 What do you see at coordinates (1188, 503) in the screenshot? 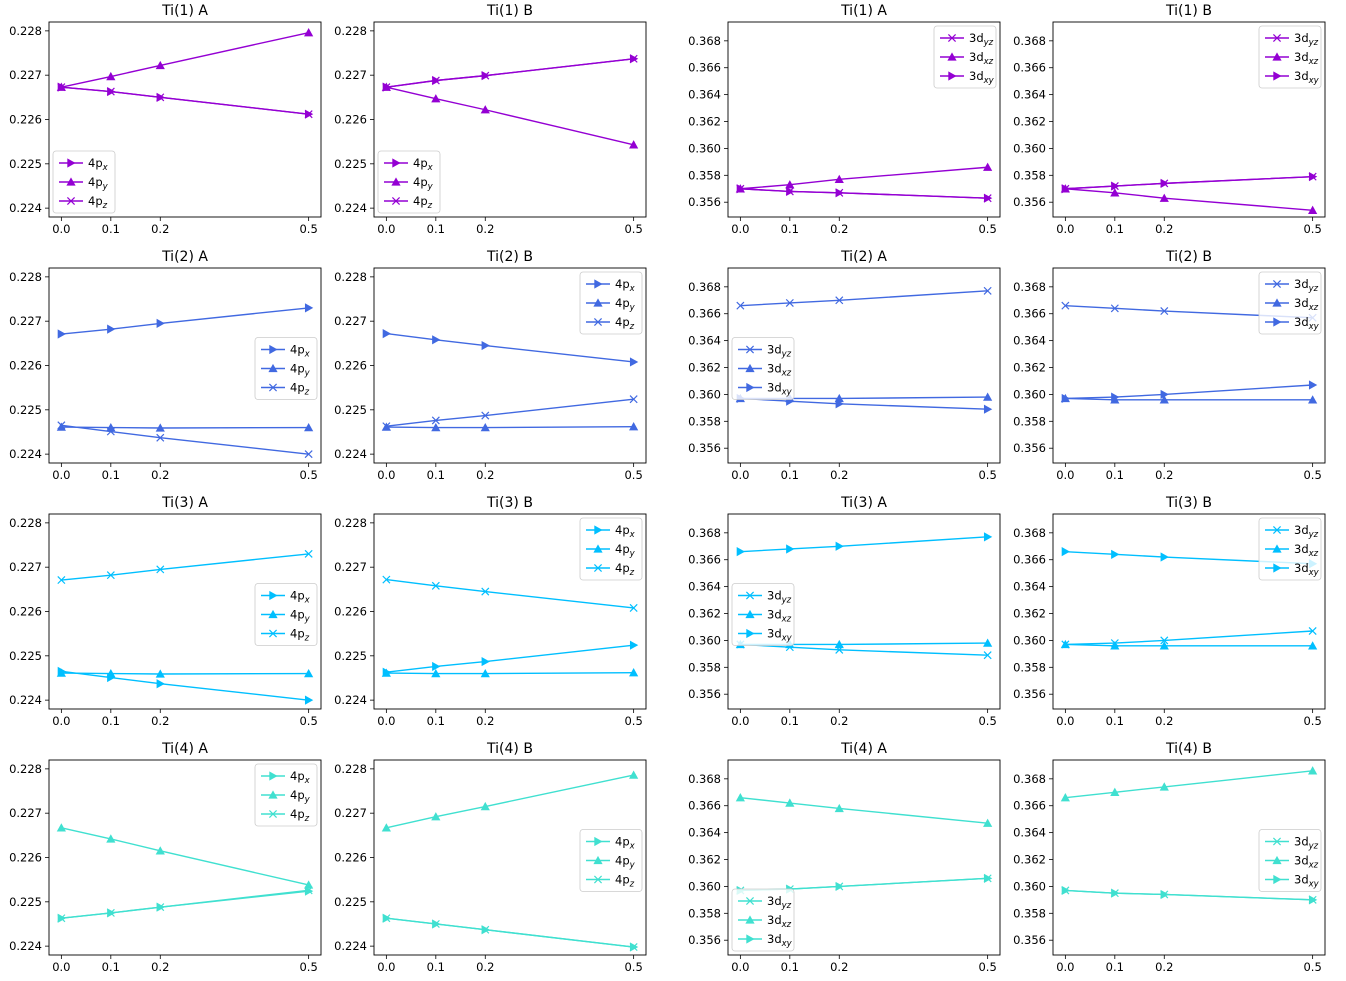
I see `subplot-title: Ti(3) B` at bounding box center [1188, 503].